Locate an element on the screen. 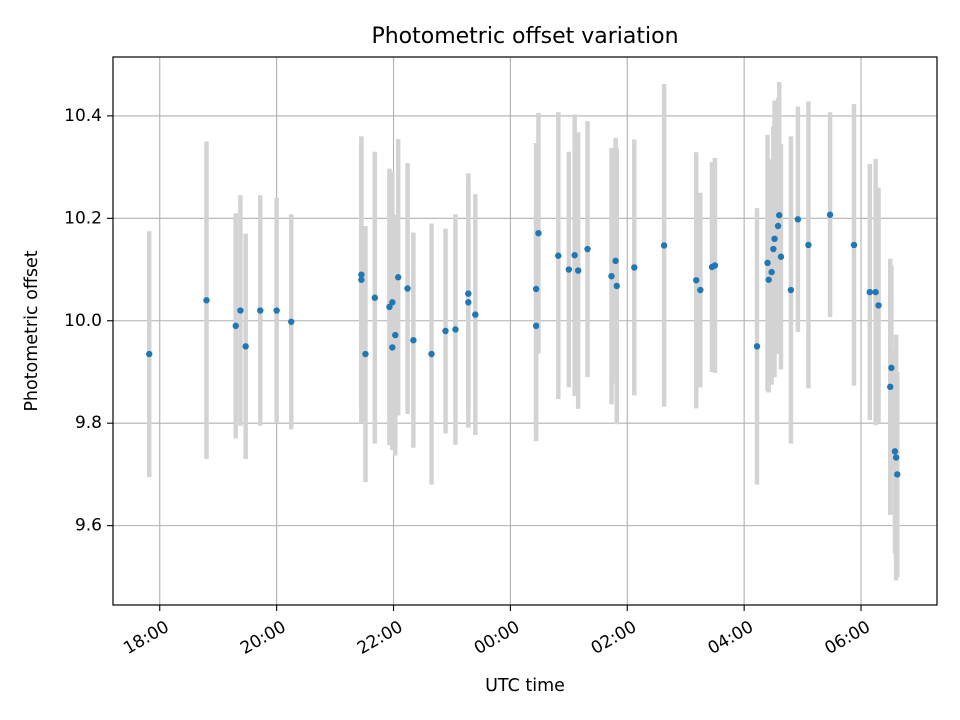 This screenshot has width=960, height=720. y-tick-label: 10.2 is located at coordinates (83, 218).